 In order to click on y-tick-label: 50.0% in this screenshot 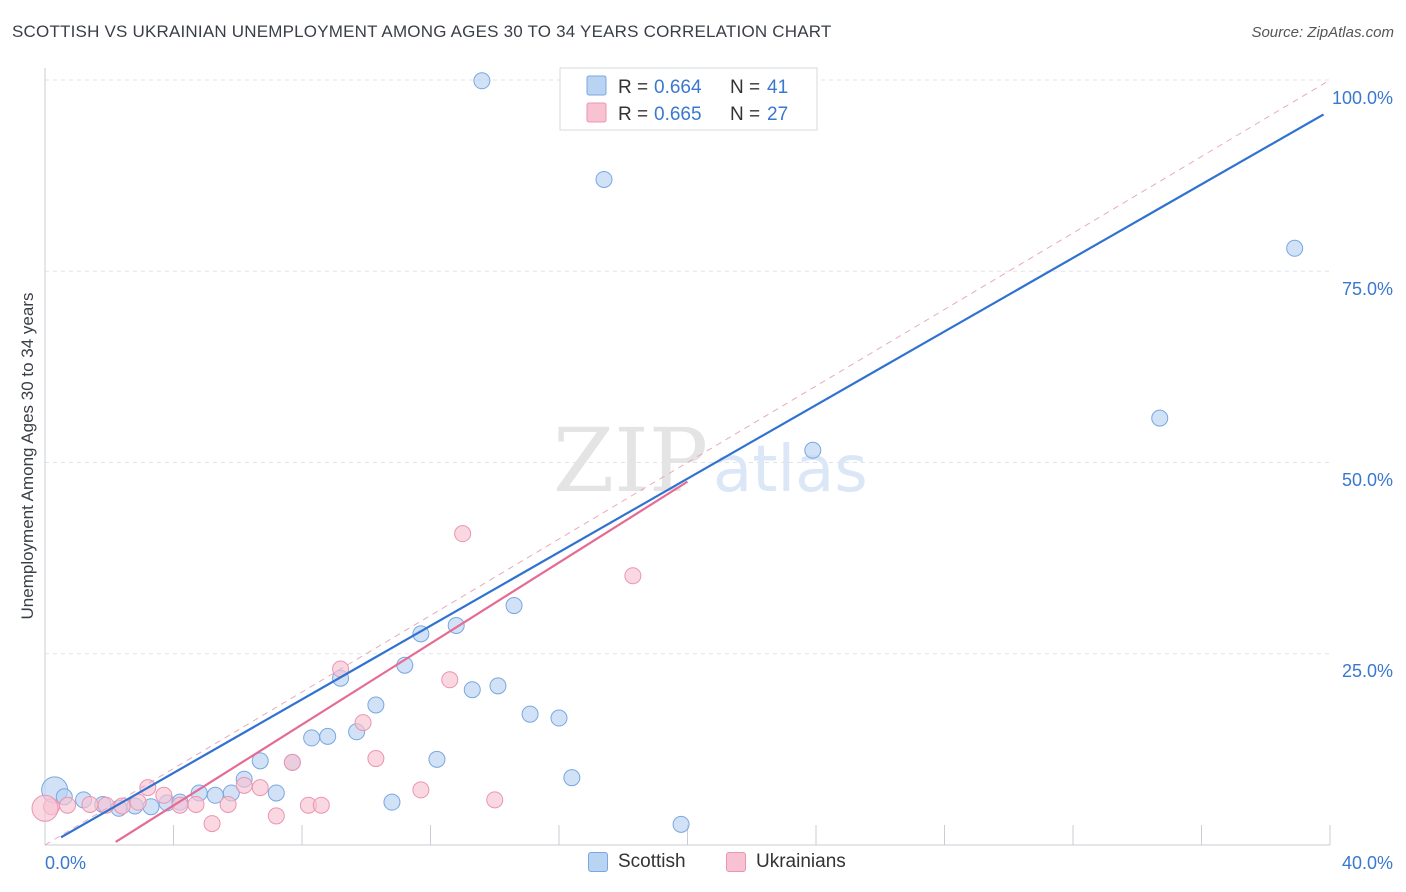, I will do `click(1367, 480)`.